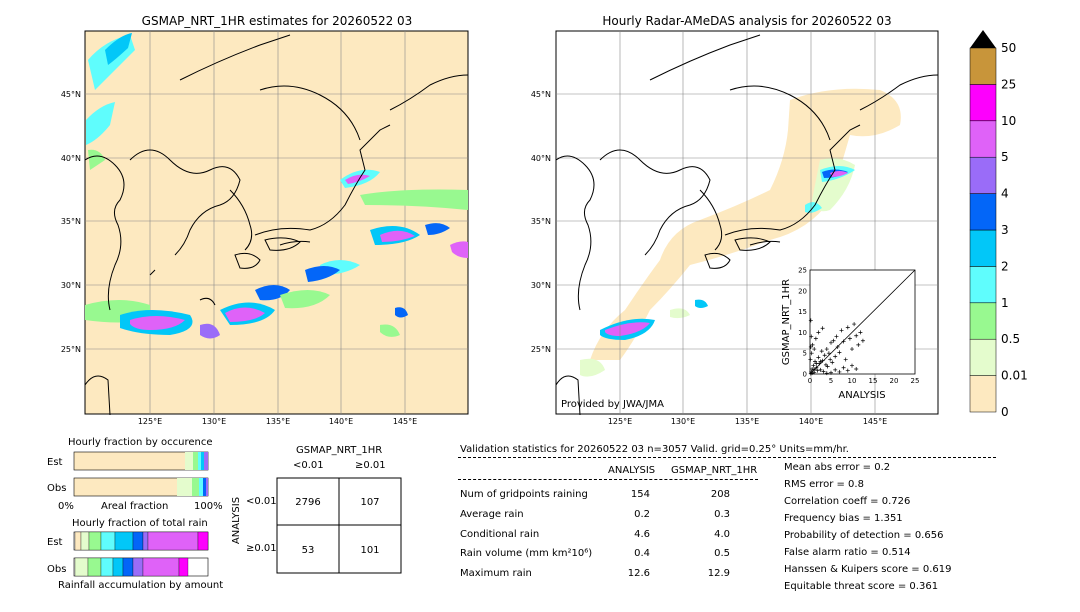 This screenshot has width=1080, height=612. Describe the element at coordinates (802, 291) in the screenshot. I see `scatter-y-tick: 20` at that location.